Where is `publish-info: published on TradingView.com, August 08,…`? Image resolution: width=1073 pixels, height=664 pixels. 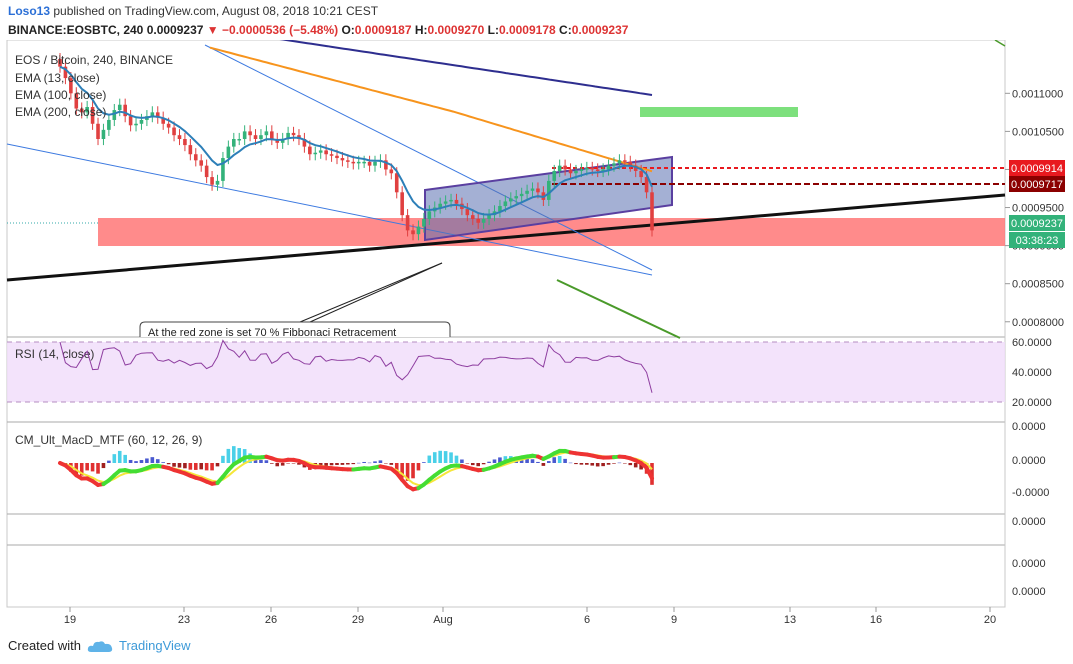
publish-info: published on TradingView.com, August 08,… is located at coordinates (216, 11).